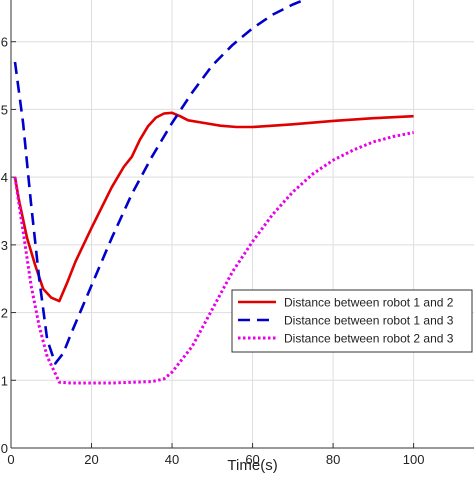 This screenshot has height=479, width=474. I want to click on x-tick-label: 0, so click(10, 459).